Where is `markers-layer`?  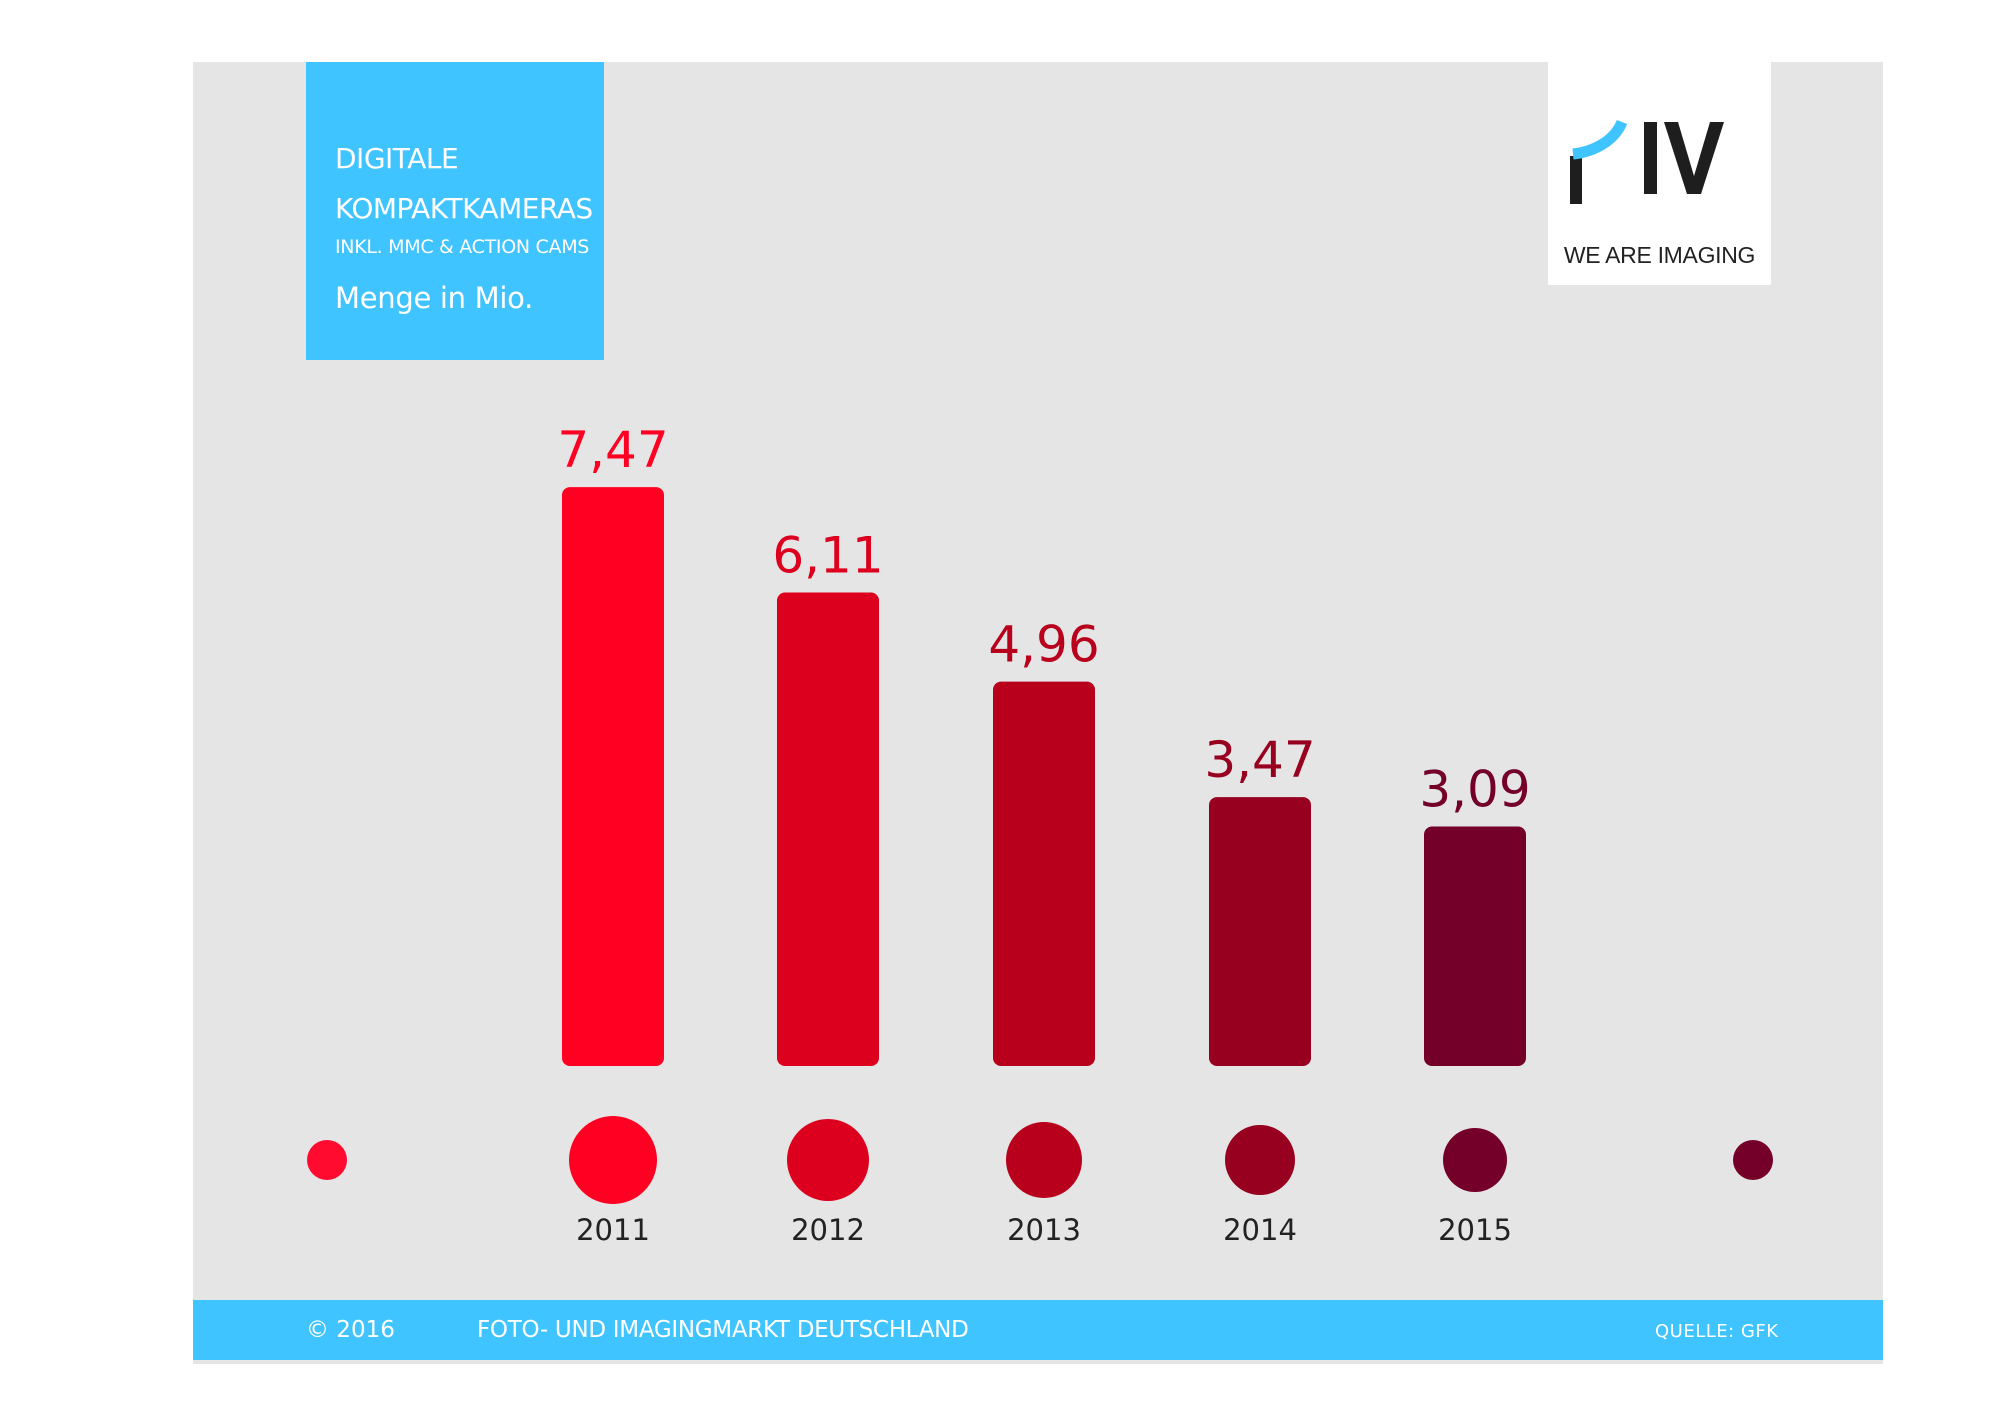 markers-layer is located at coordinates (1038, 1160).